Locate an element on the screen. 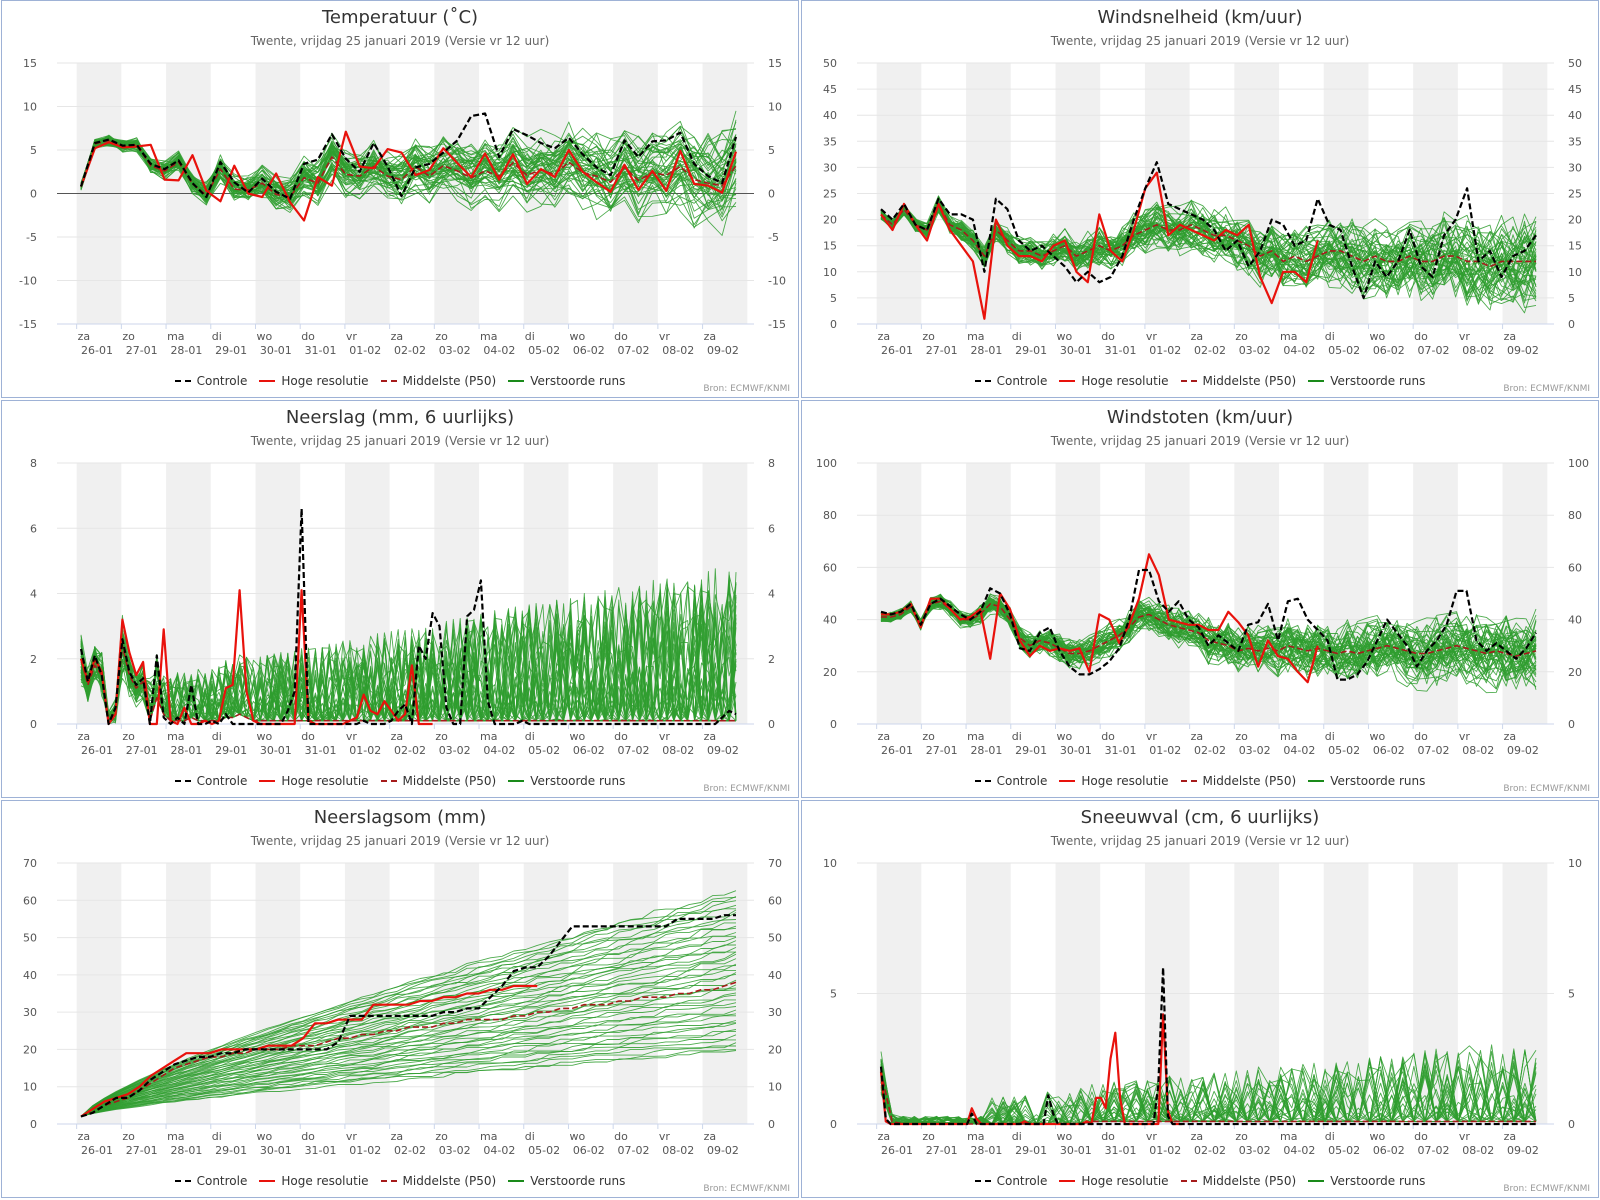 This screenshot has height=1200, width=1600. hires-line is located at coordinates (1099, 245).